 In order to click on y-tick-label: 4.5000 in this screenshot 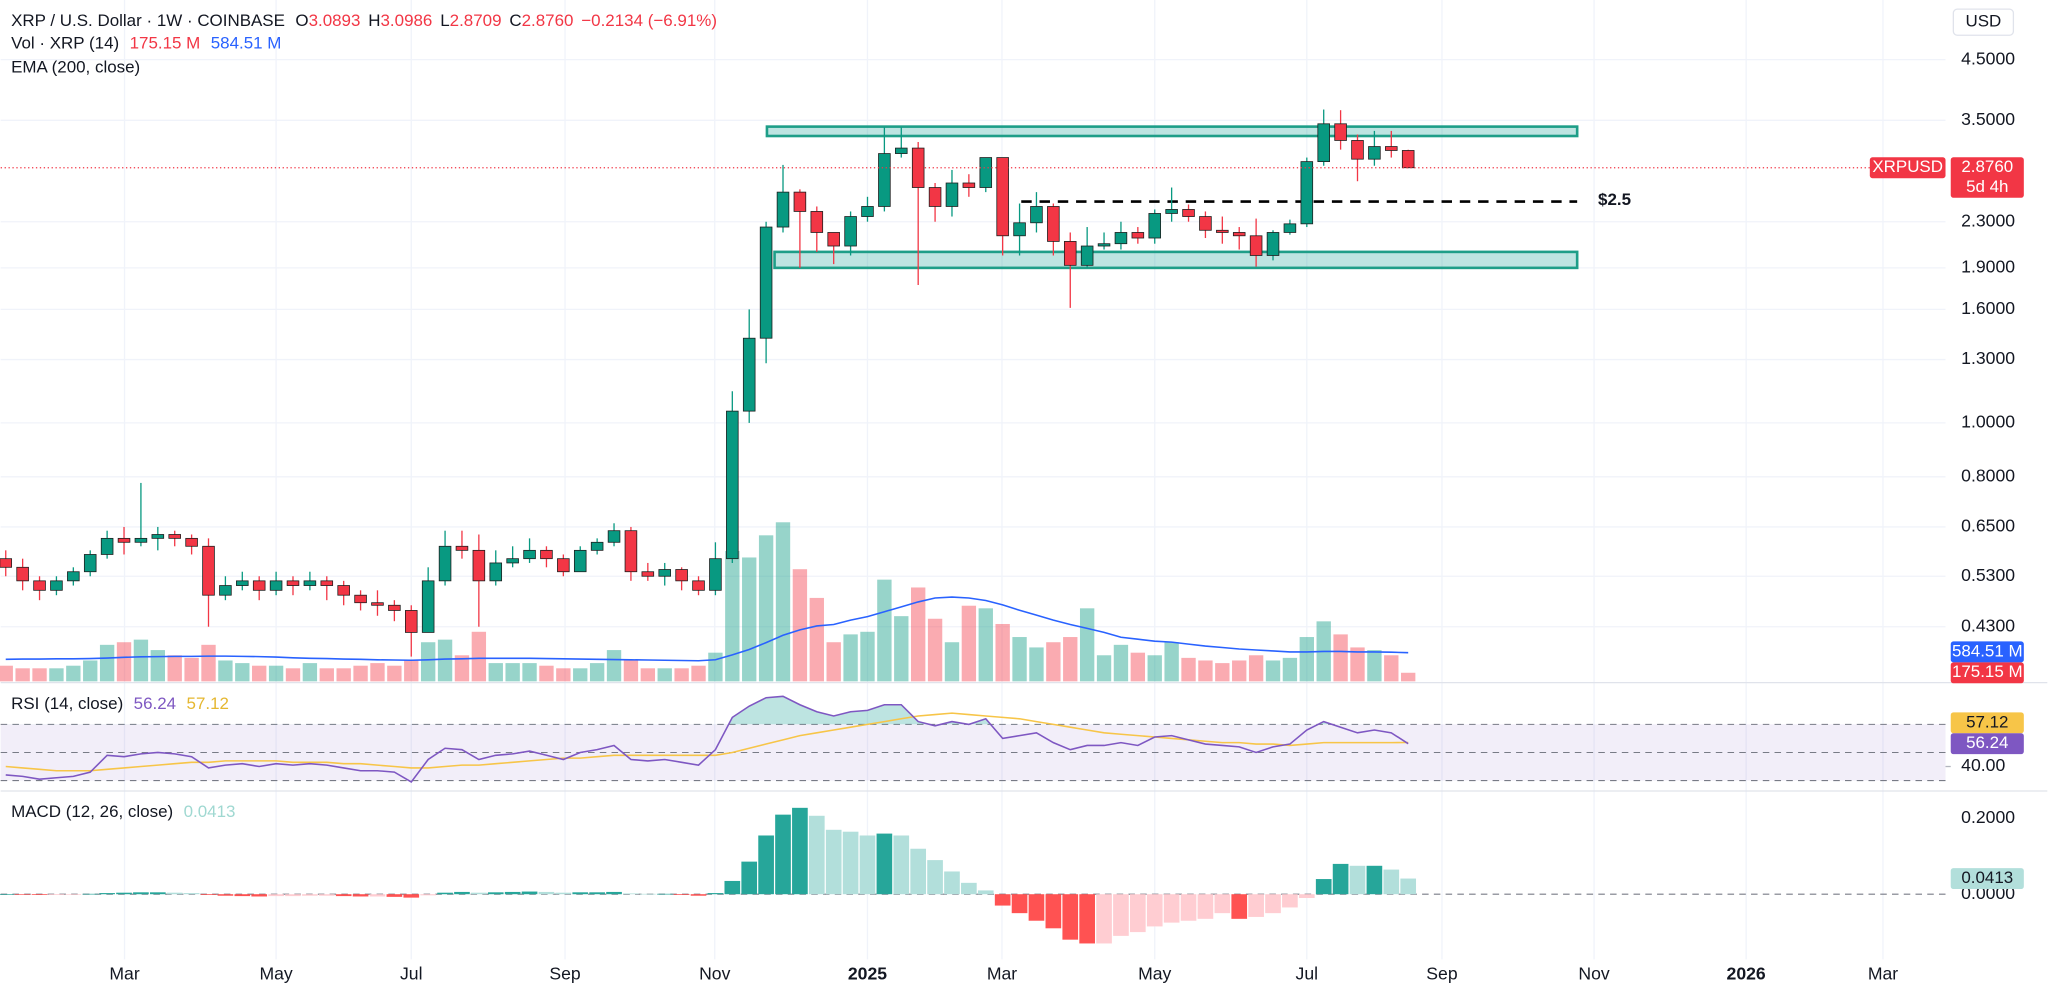, I will do `click(1988, 58)`.